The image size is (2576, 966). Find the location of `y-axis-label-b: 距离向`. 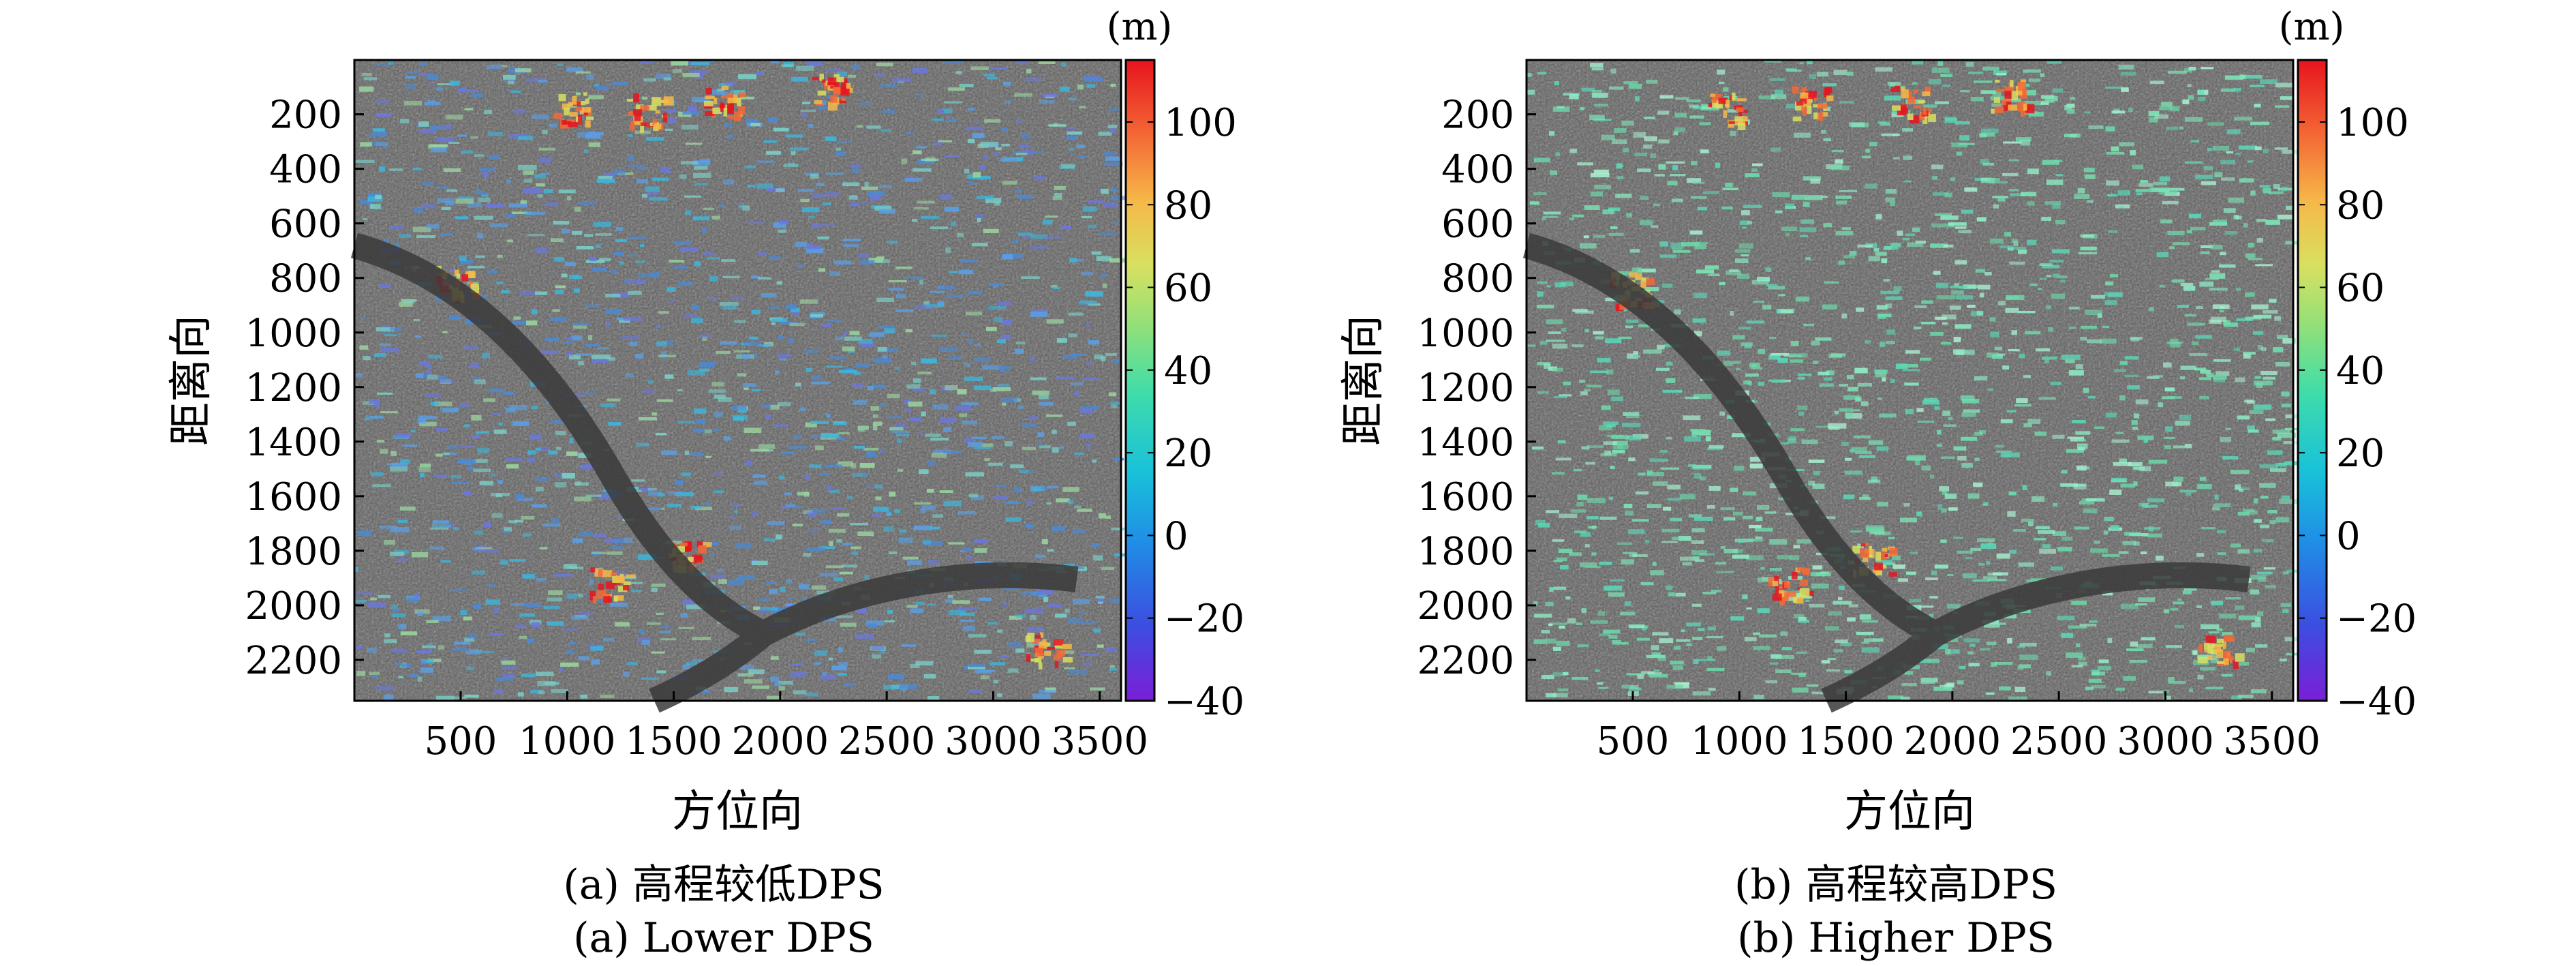

y-axis-label-b: 距离向 is located at coordinates (1363, 380).